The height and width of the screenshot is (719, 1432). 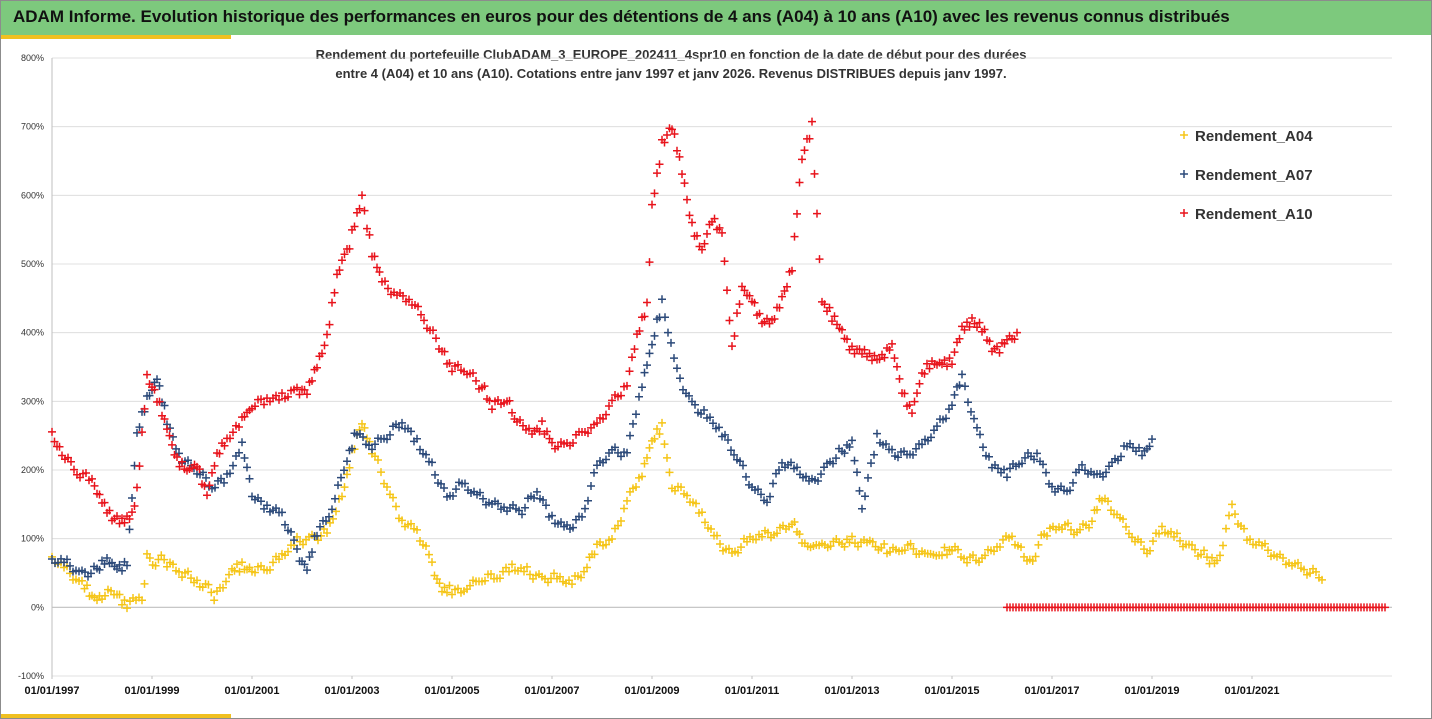 What do you see at coordinates (851, 691) in the screenshot?
I see `x-tick-label: 01/01/2013` at bounding box center [851, 691].